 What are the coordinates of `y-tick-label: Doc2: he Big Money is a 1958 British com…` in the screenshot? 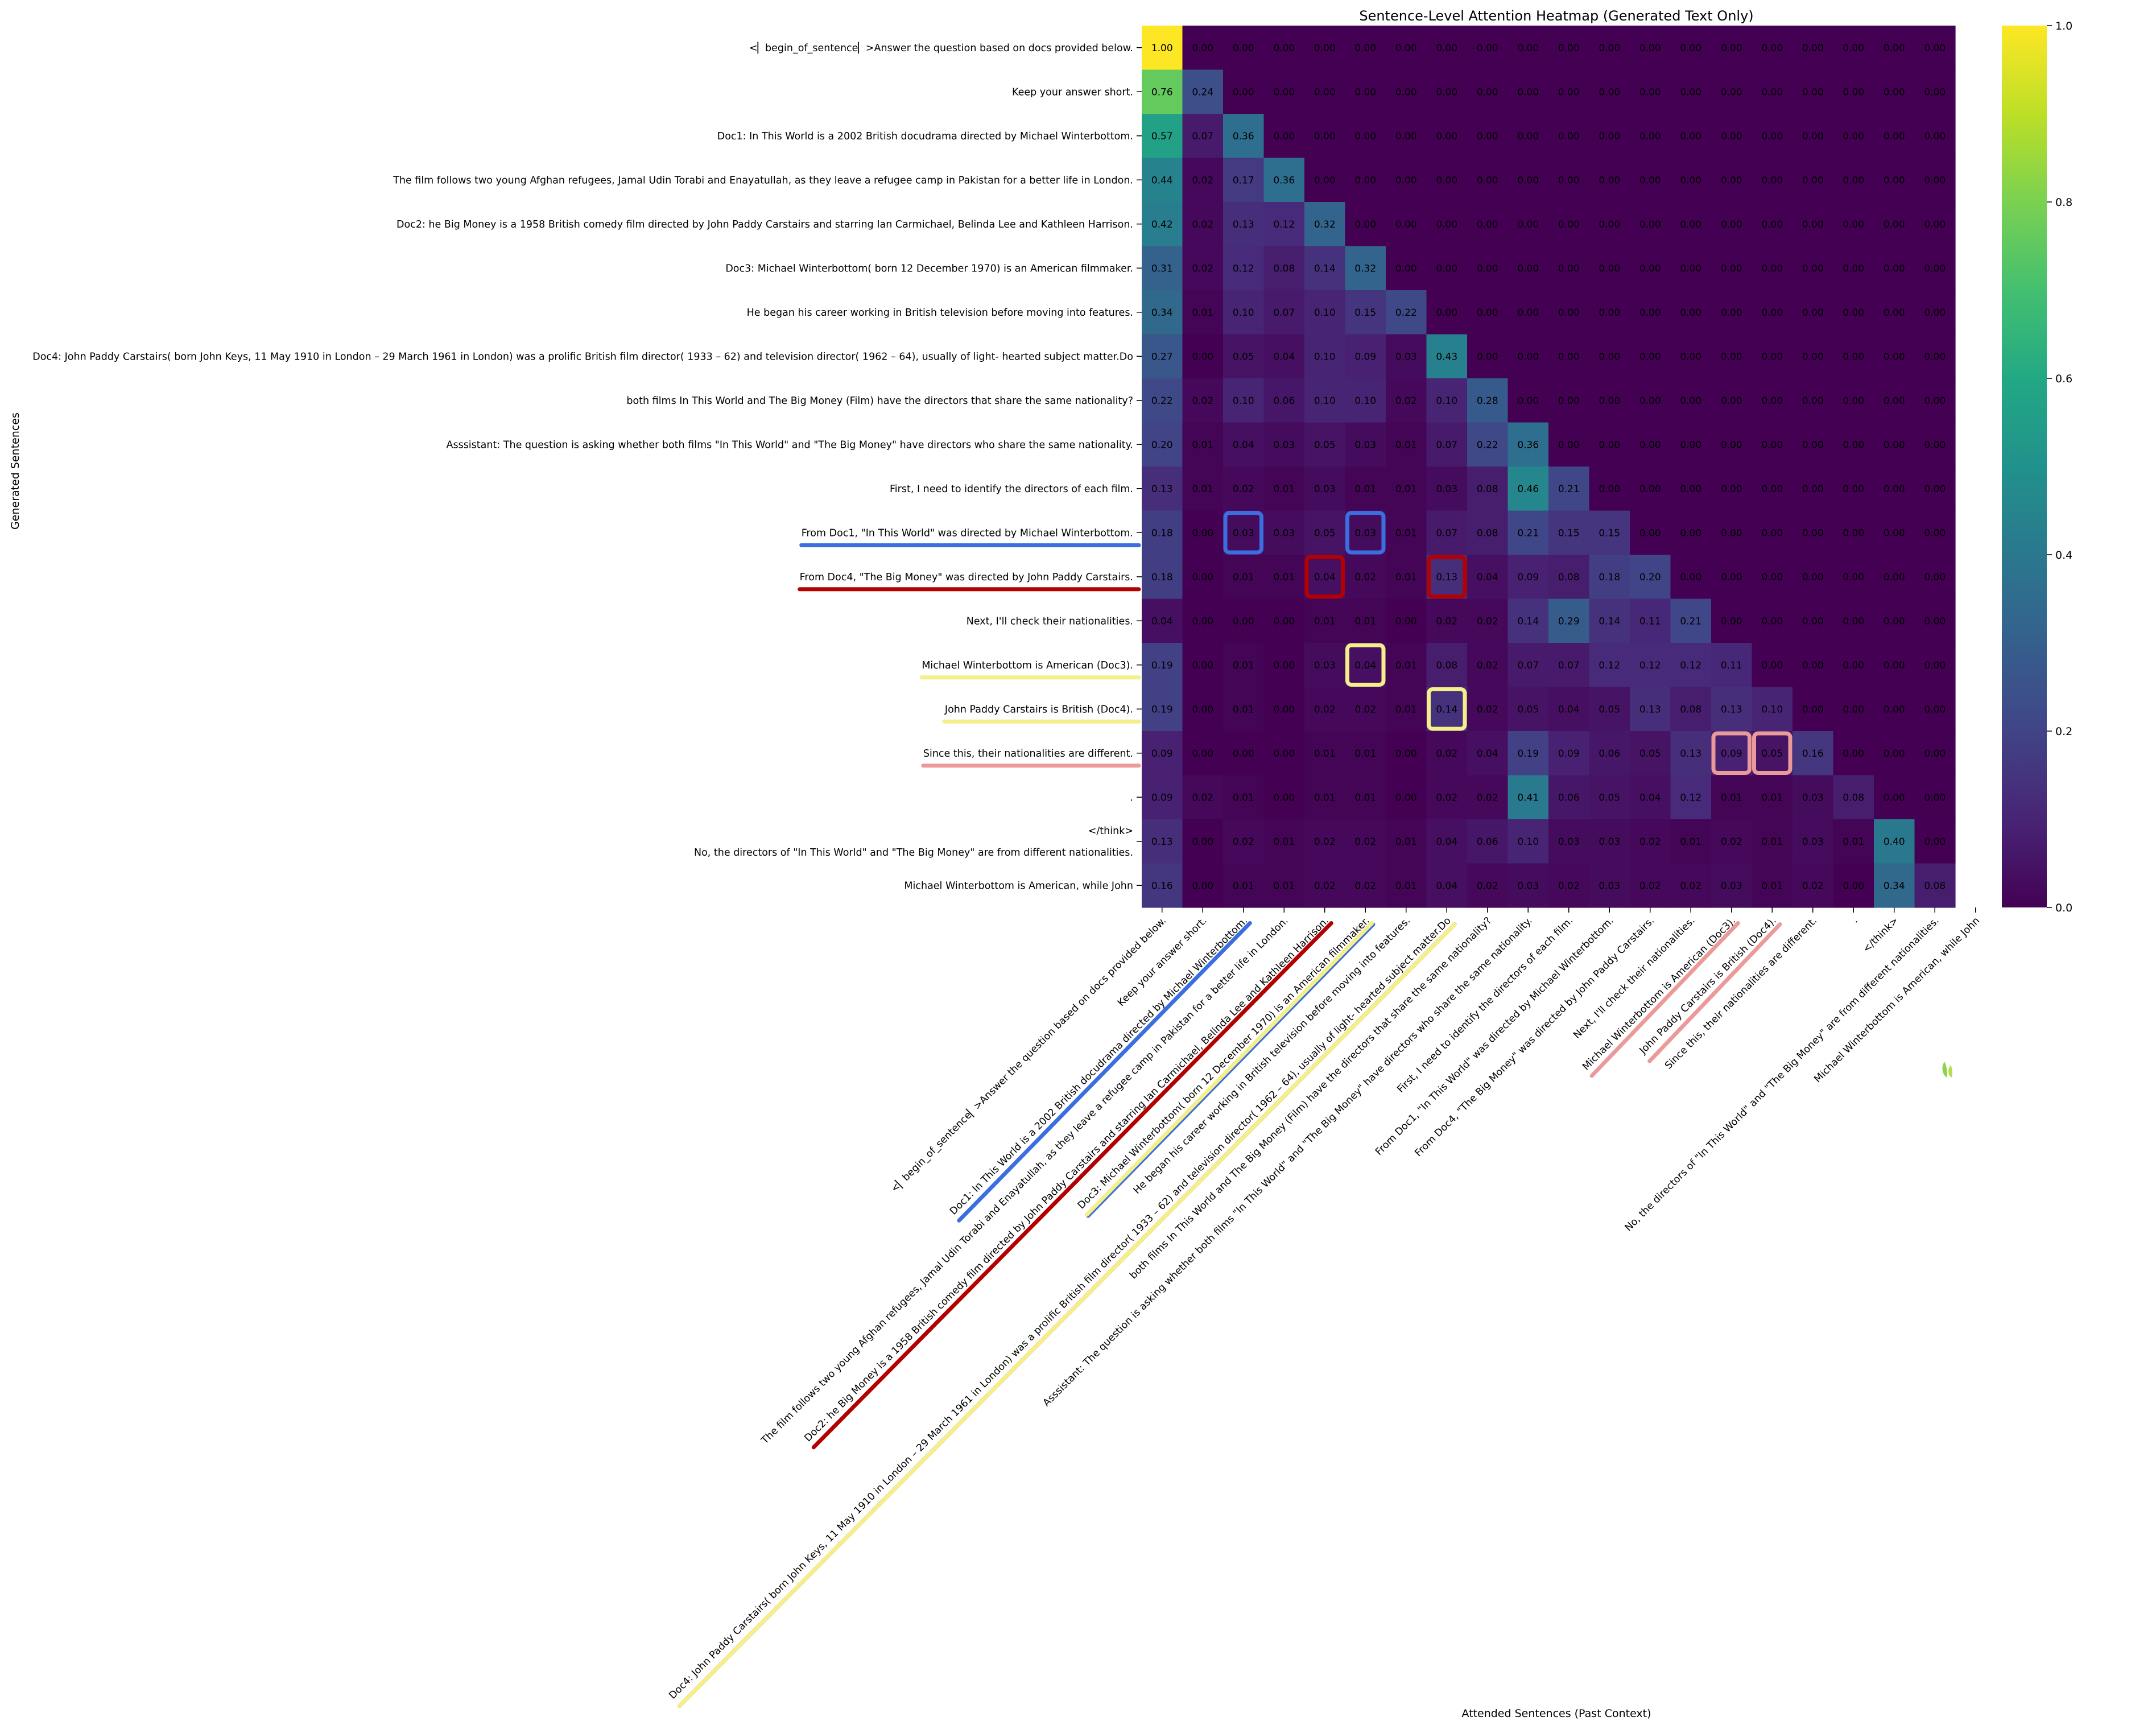 It's located at (764, 224).